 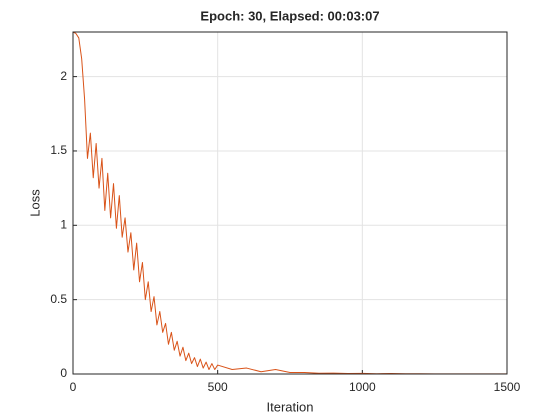 I want to click on y-tick-label: 0.5, so click(x=58, y=299).